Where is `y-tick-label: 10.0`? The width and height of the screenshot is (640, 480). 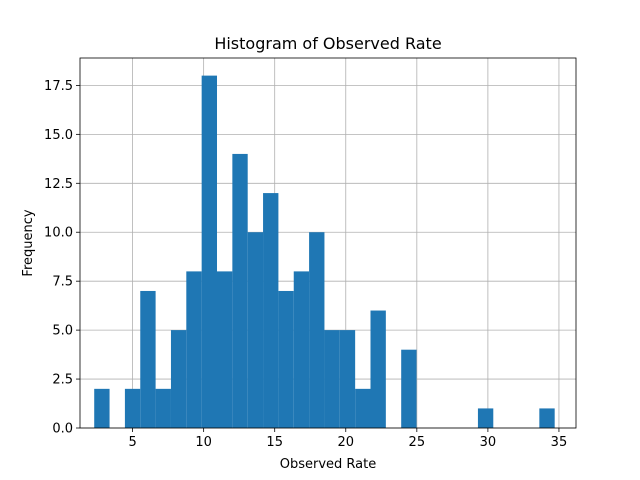
y-tick-label: 10.0 is located at coordinates (58, 233).